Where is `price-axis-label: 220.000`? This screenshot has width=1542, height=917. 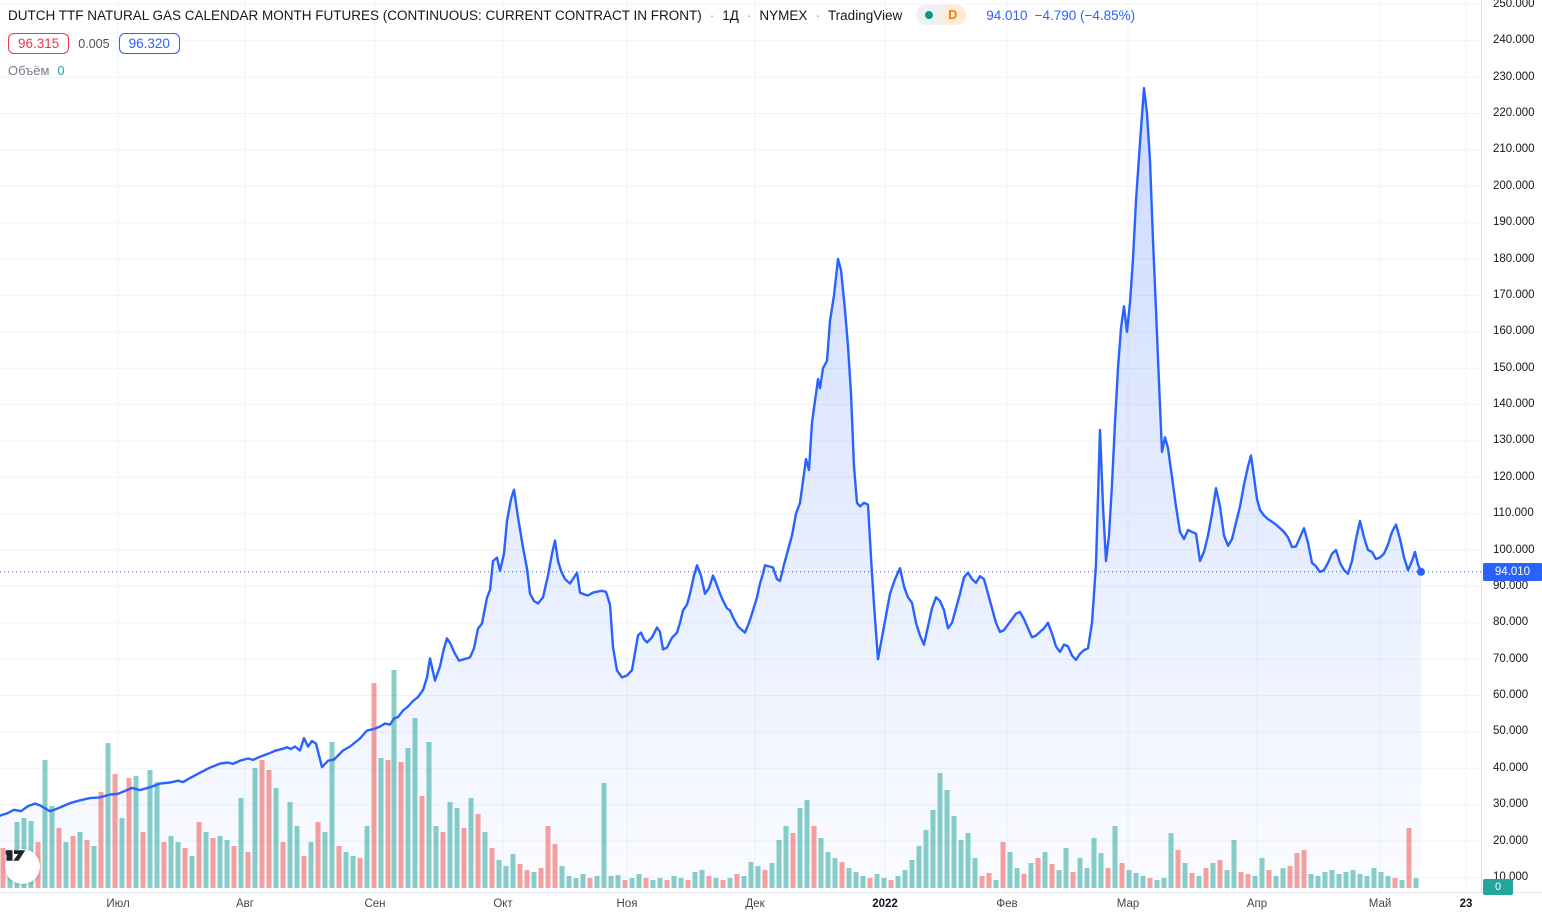
price-axis-label: 220.000 is located at coordinates (1514, 113).